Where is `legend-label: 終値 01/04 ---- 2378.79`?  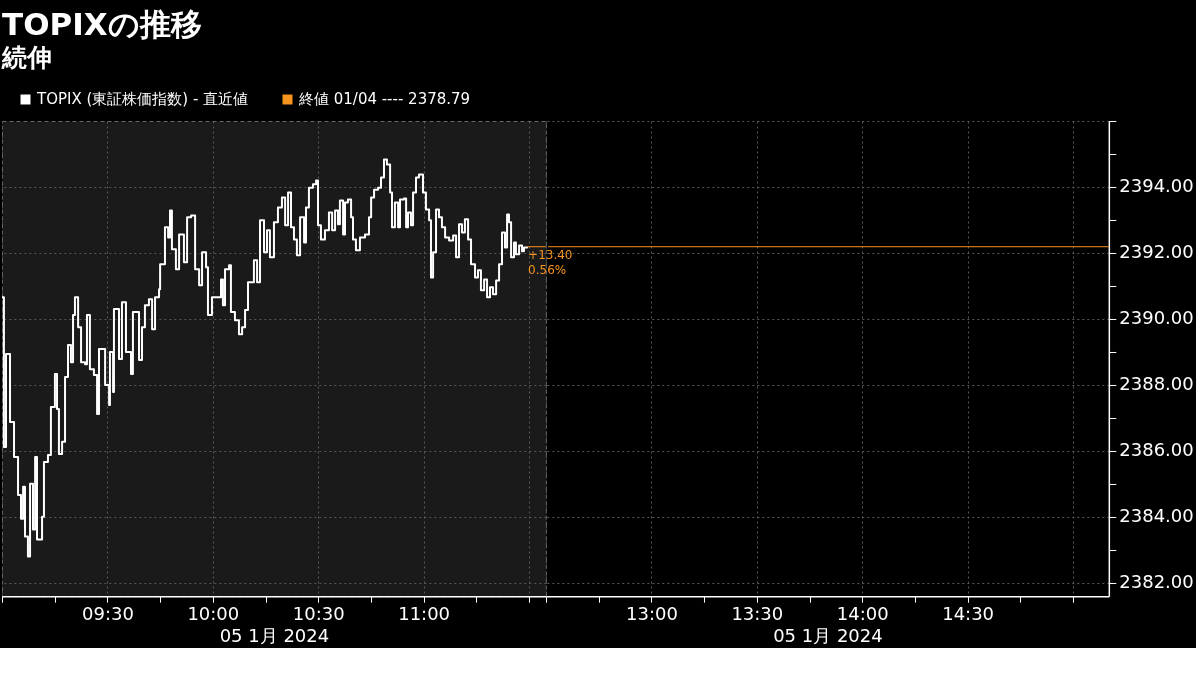 legend-label: 終値 01/04 ---- 2378.79 is located at coordinates (384, 99).